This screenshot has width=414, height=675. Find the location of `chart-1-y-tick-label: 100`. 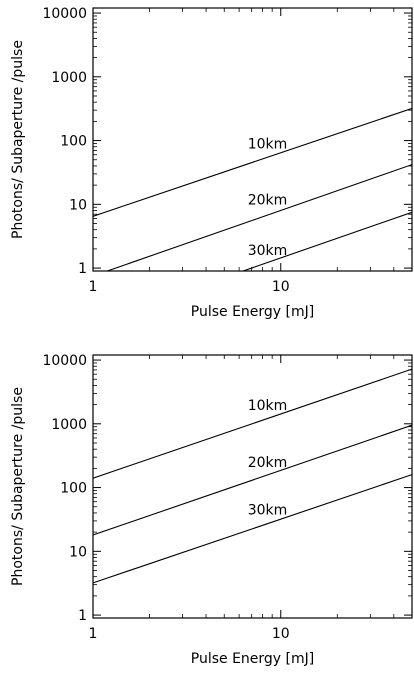

chart-1-y-tick-label: 100 is located at coordinates (73, 489).